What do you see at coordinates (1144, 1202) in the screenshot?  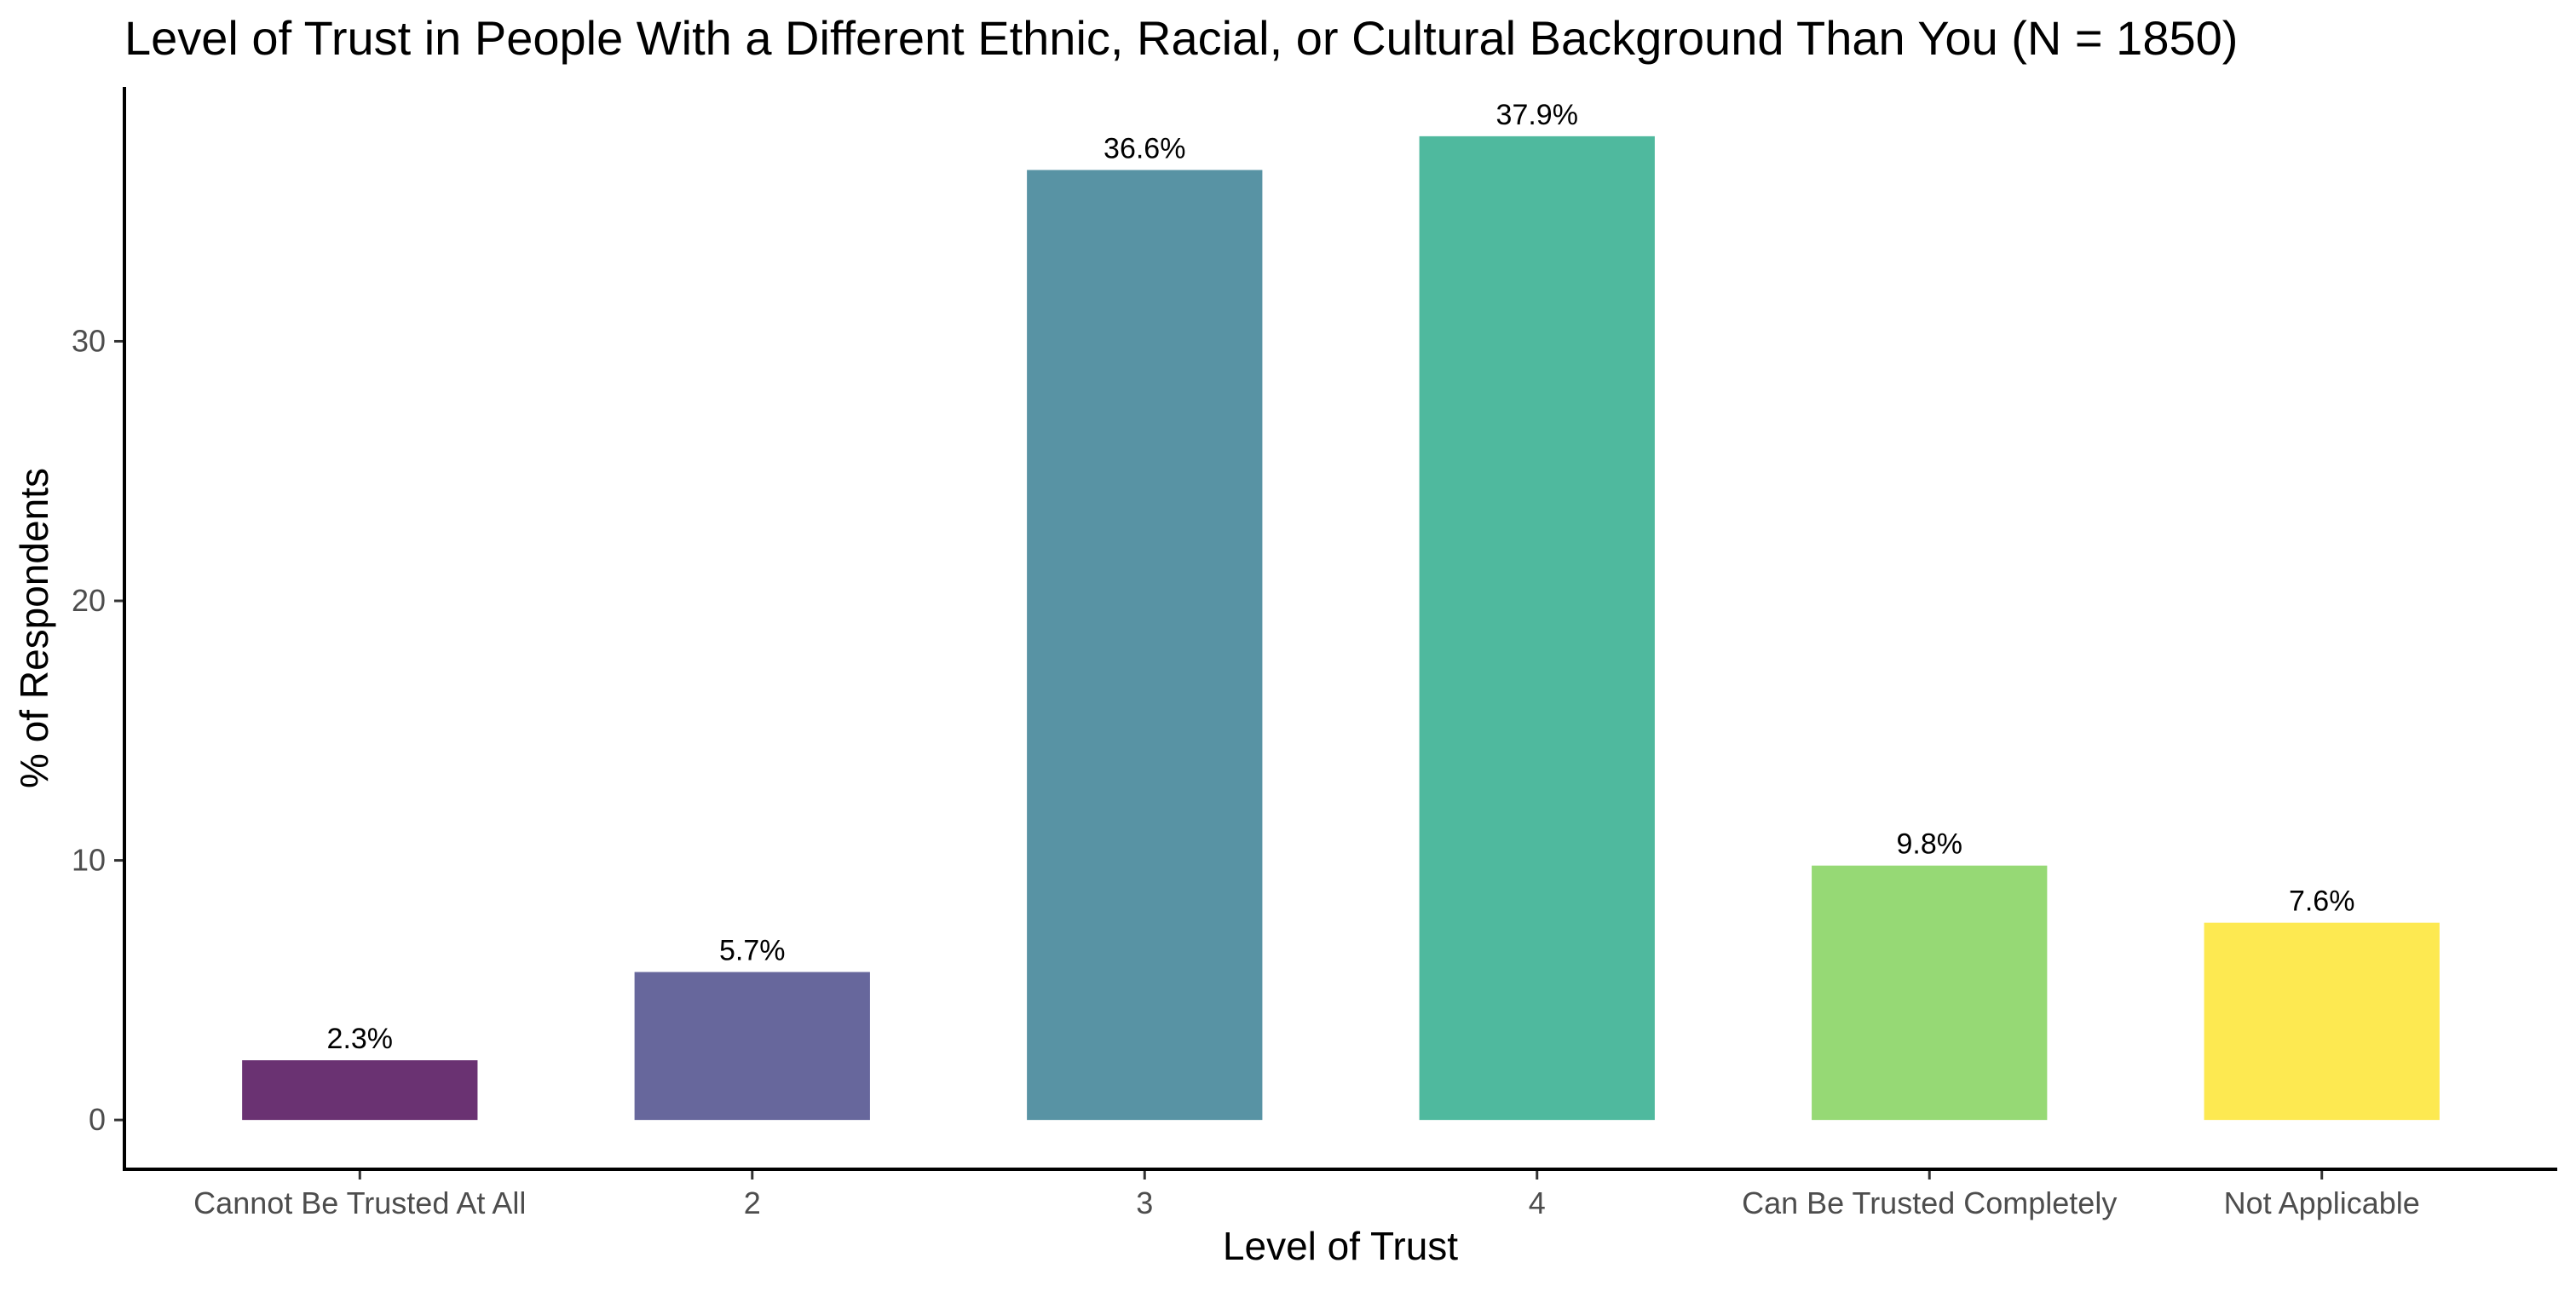 I see `x-tick-label: 3` at bounding box center [1144, 1202].